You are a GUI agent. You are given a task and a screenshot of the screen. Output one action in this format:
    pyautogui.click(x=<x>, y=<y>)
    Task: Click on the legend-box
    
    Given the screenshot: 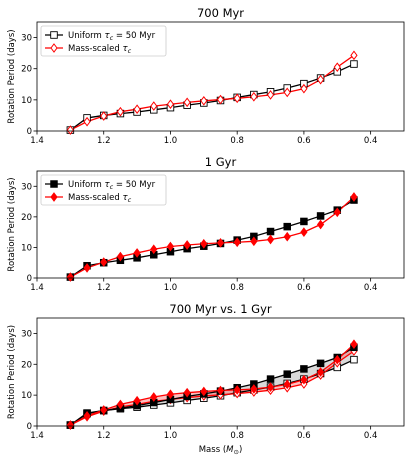 What is the action you would take?
    pyautogui.click(x=103, y=190)
    